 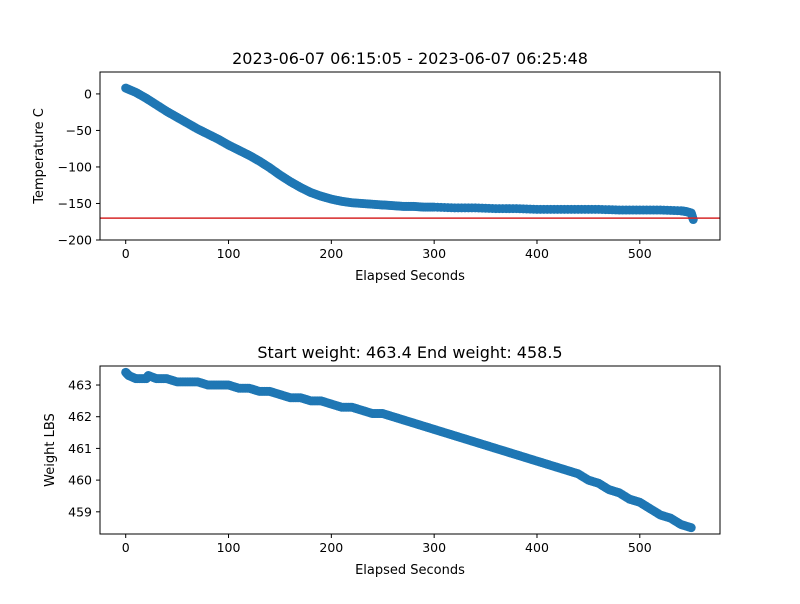 What do you see at coordinates (80, 385) in the screenshot?
I see `y-tick-label: 463` at bounding box center [80, 385].